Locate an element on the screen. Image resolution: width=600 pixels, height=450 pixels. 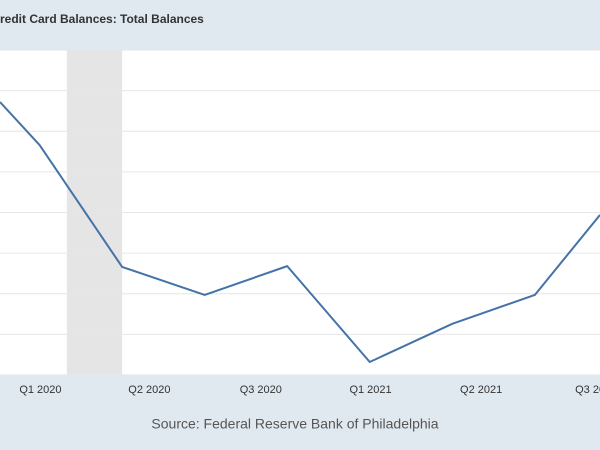
x-tick-label: Q3 2020 is located at coordinates (261, 390).